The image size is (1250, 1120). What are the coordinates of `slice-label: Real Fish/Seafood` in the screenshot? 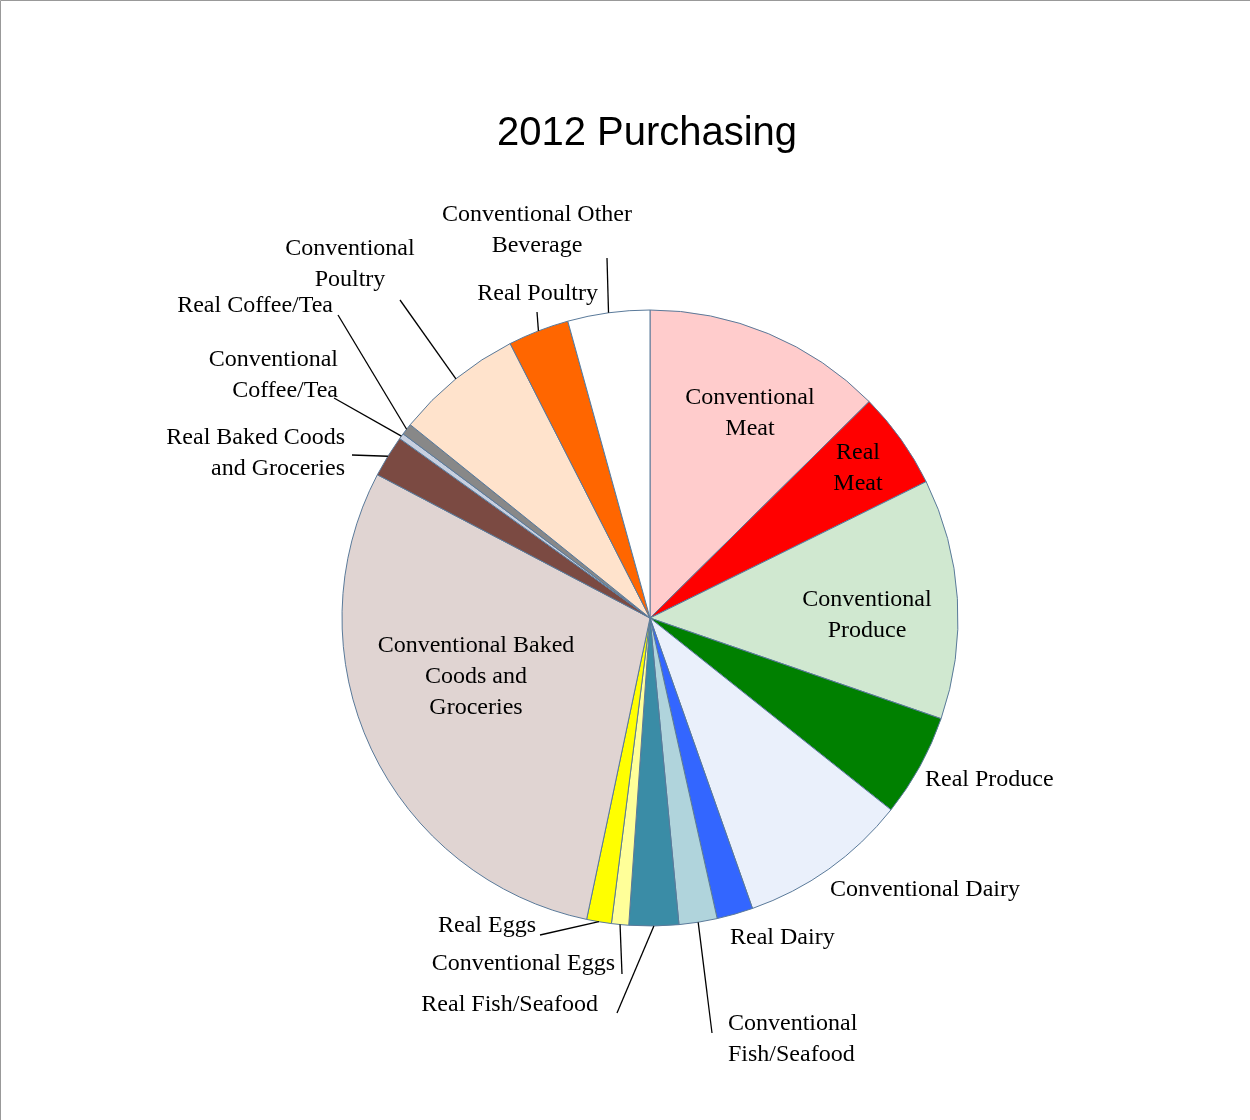 It's located at (509, 1003).